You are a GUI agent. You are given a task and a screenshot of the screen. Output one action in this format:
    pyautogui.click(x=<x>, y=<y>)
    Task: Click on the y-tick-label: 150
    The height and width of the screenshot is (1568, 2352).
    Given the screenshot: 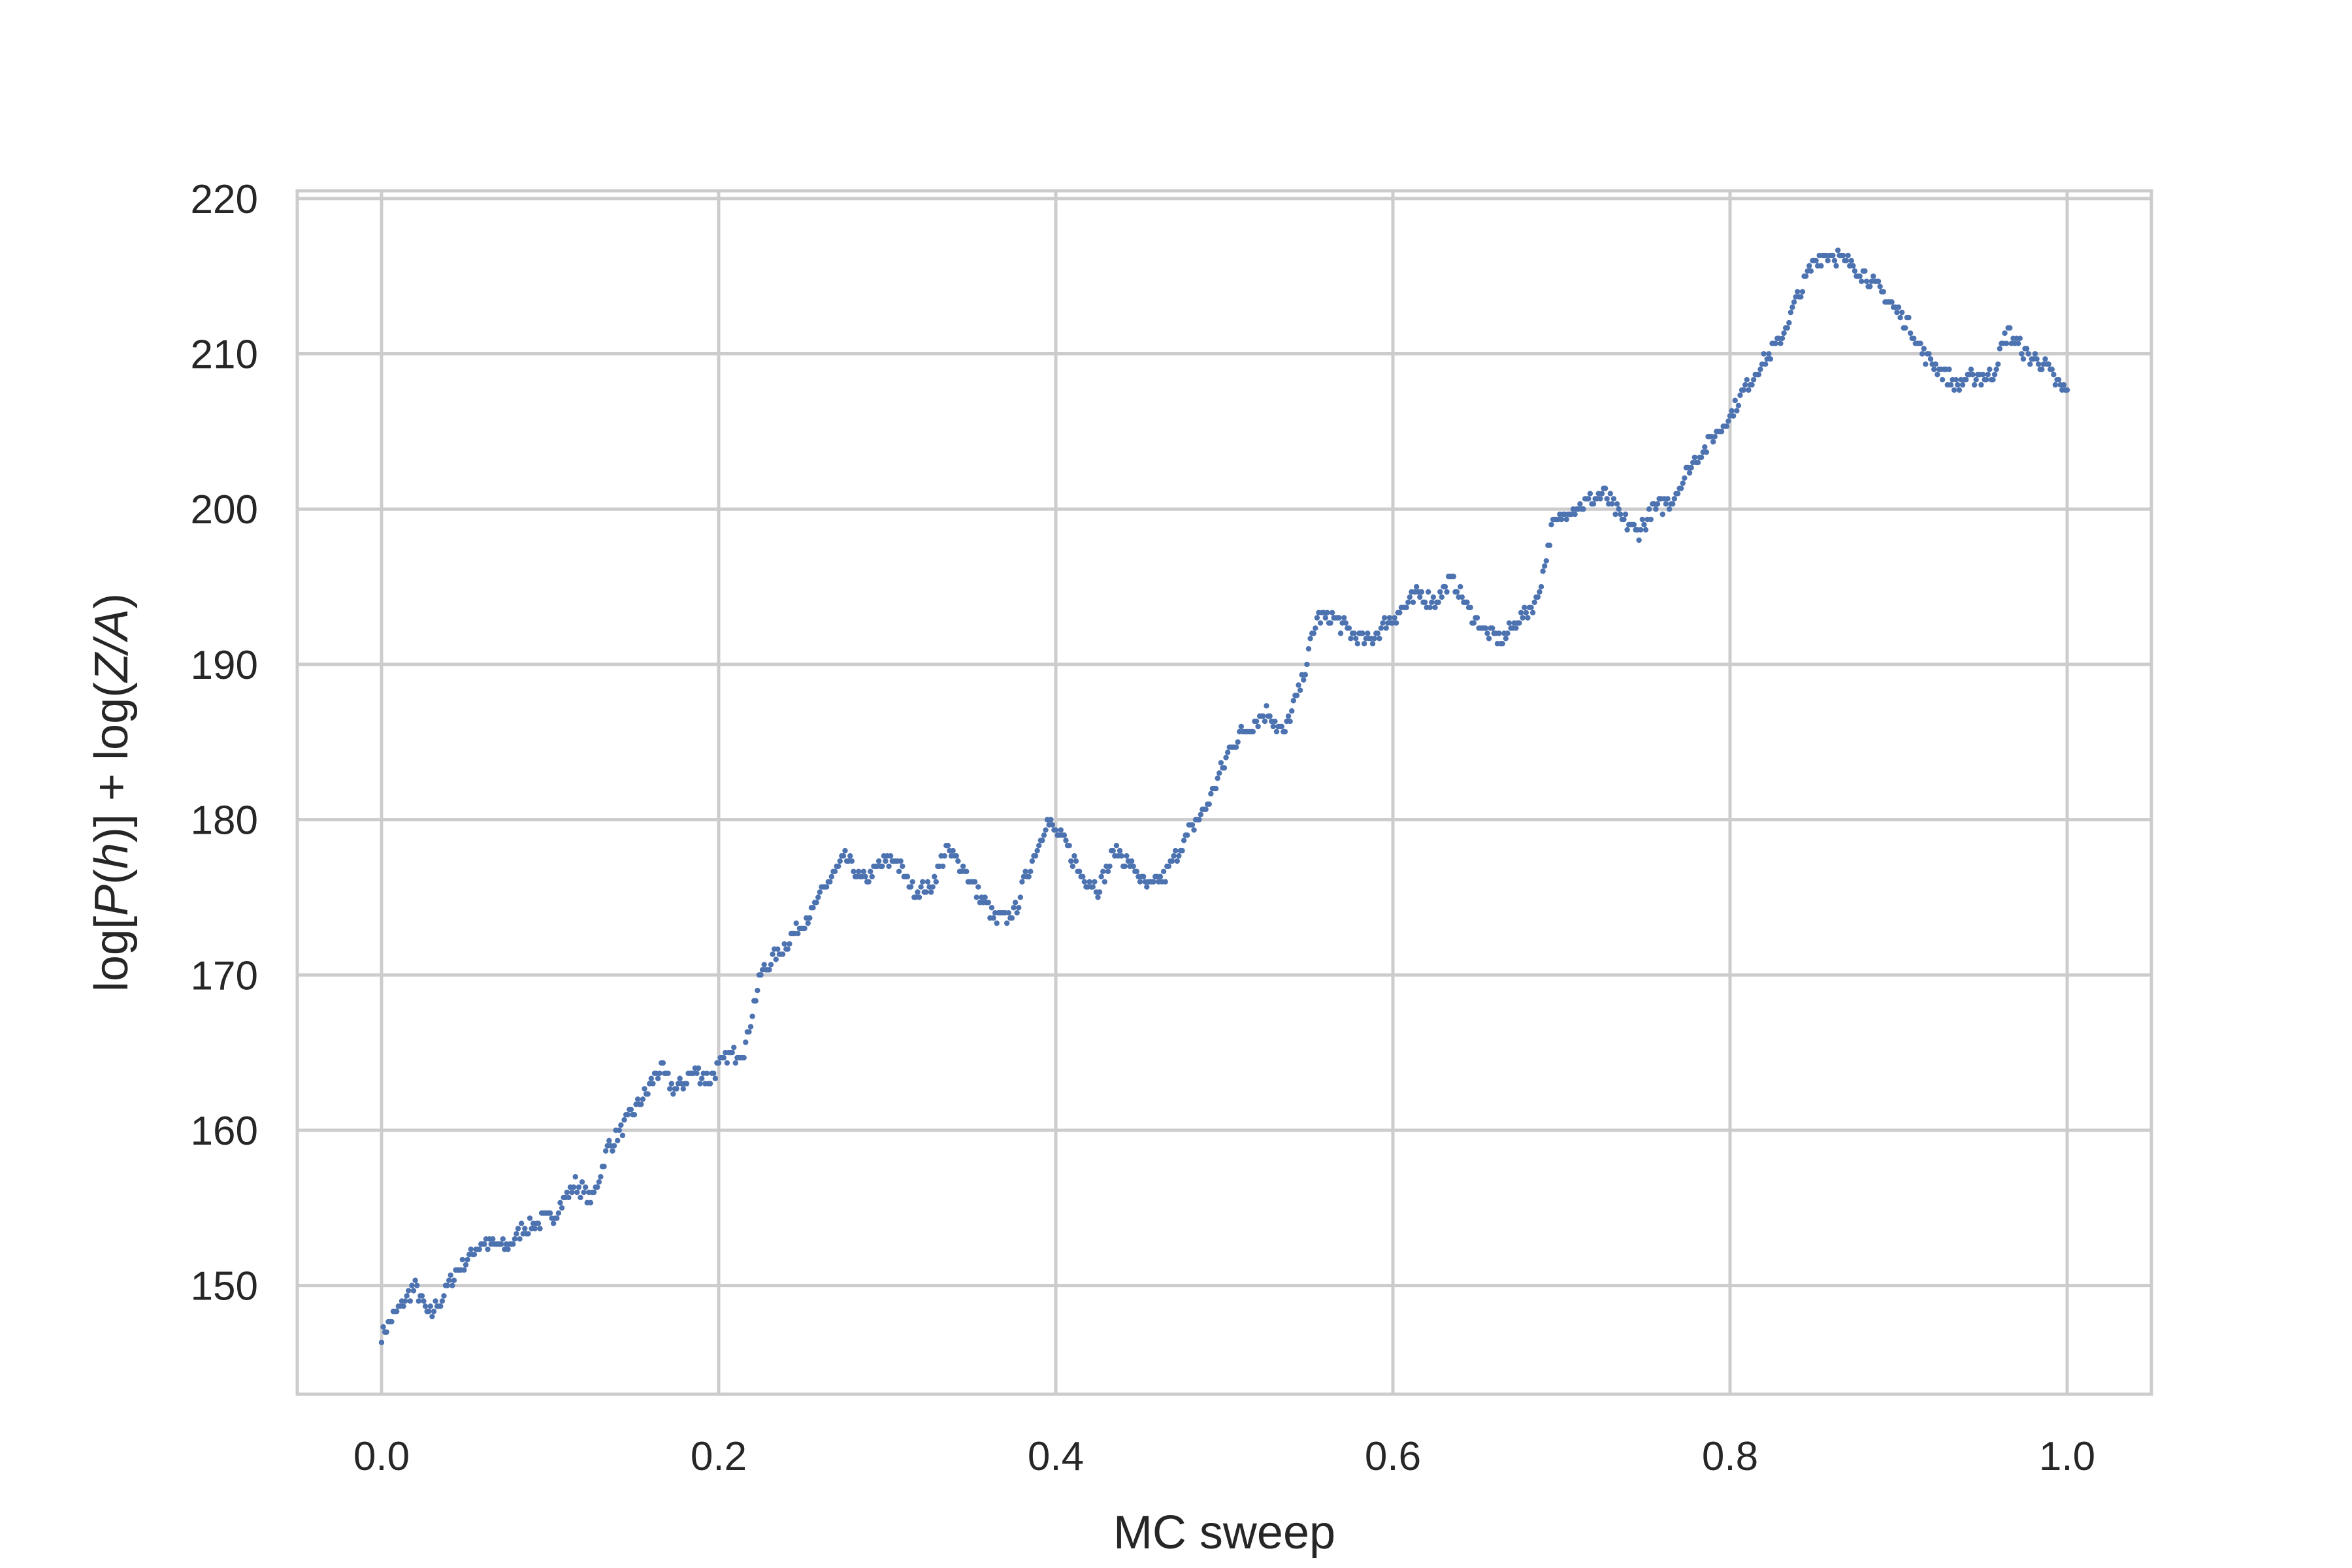 What is the action you would take?
    pyautogui.click(x=224, y=1286)
    